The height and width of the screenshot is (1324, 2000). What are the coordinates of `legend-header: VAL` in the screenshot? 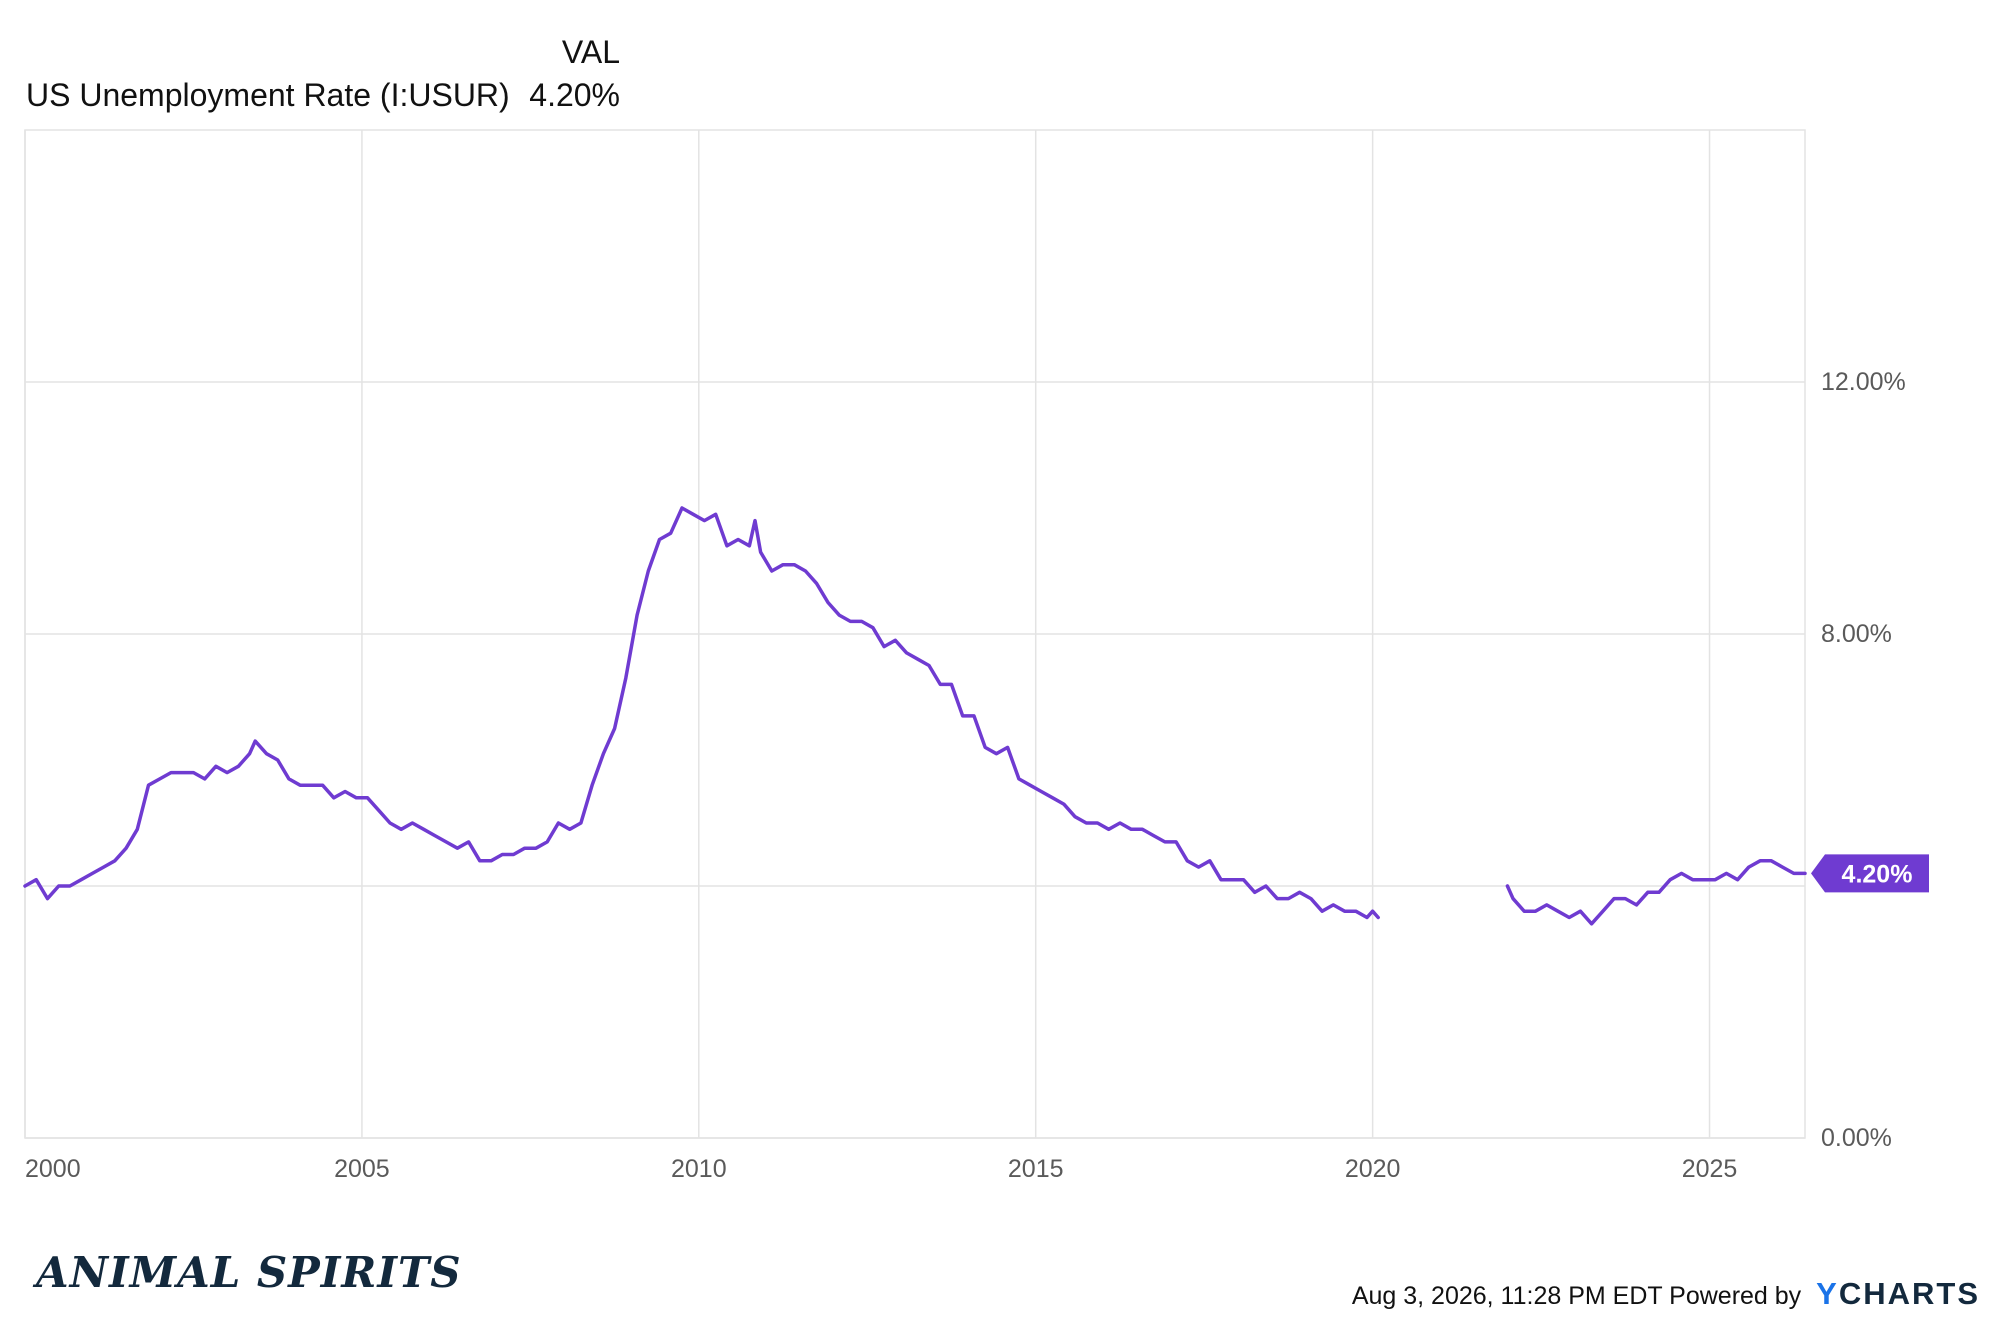 It's located at (591, 52).